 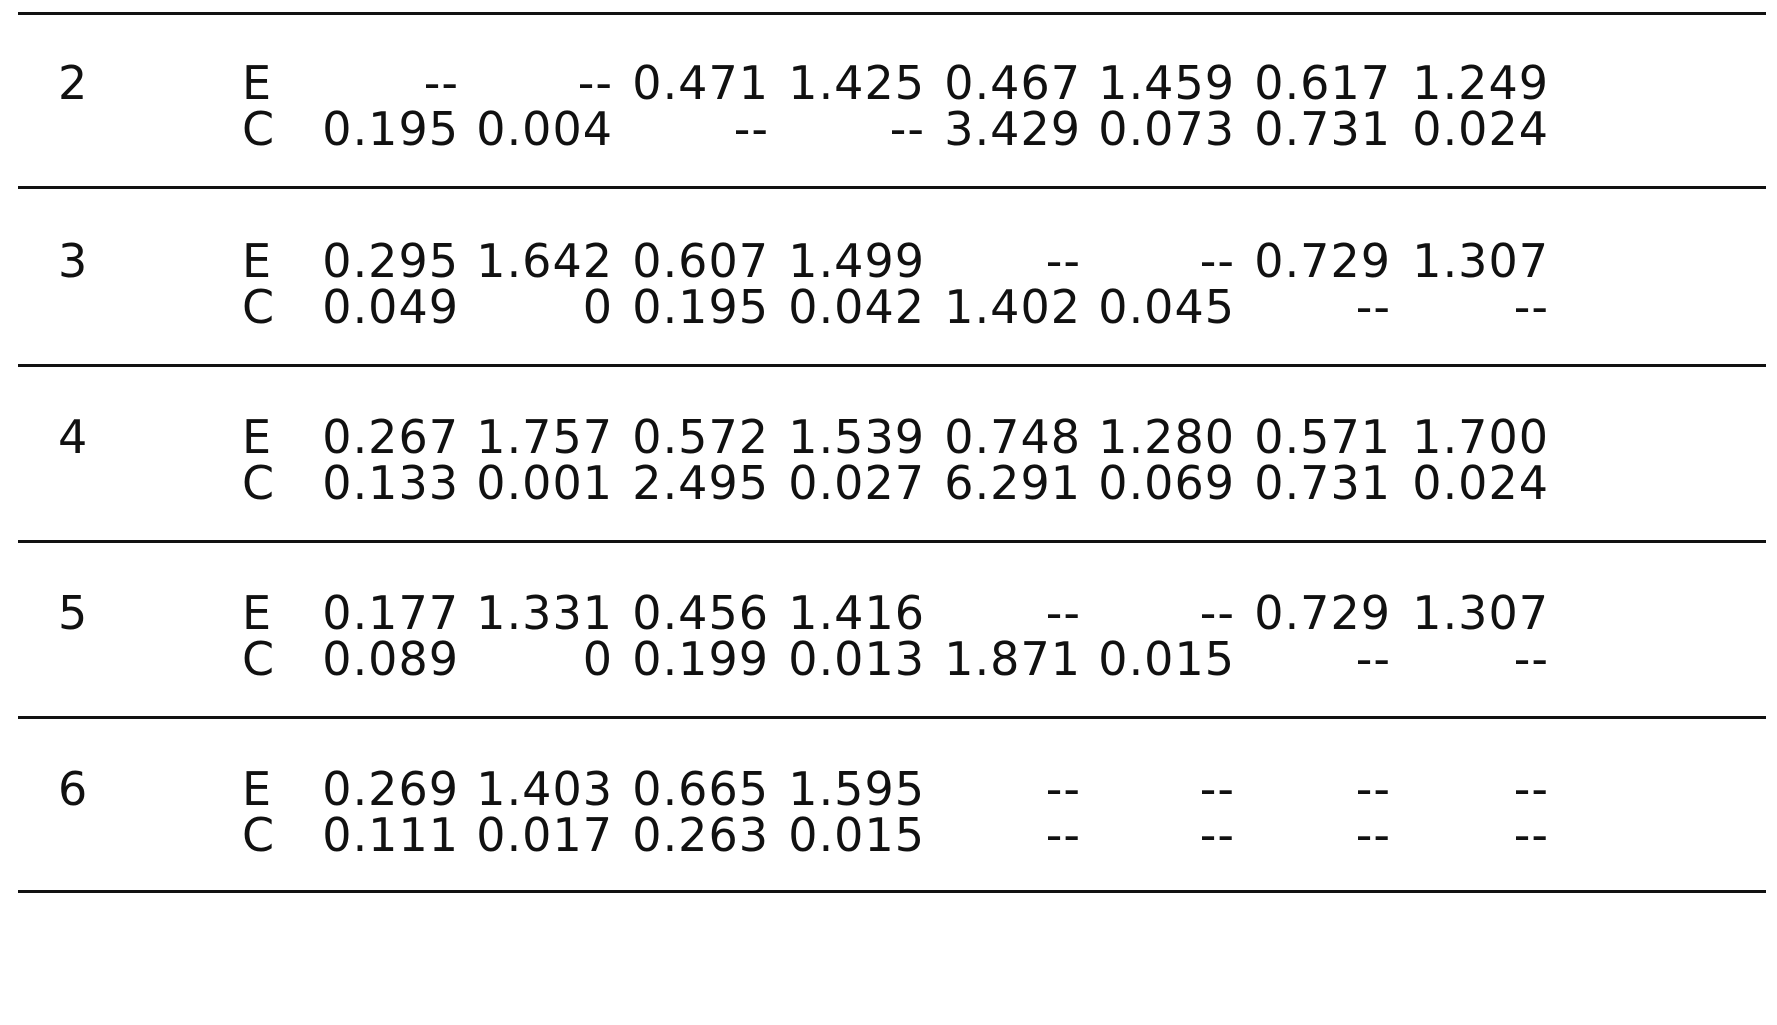 I want to click on table-cell-c: 0.001, so click(x=544, y=483).